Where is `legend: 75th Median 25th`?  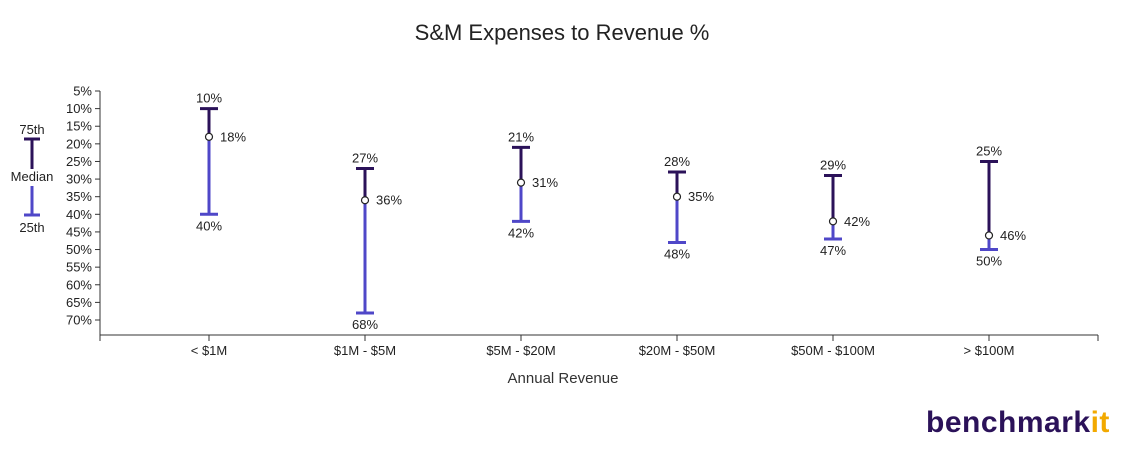
legend: 75th Median 25th is located at coordinates (32, 178).